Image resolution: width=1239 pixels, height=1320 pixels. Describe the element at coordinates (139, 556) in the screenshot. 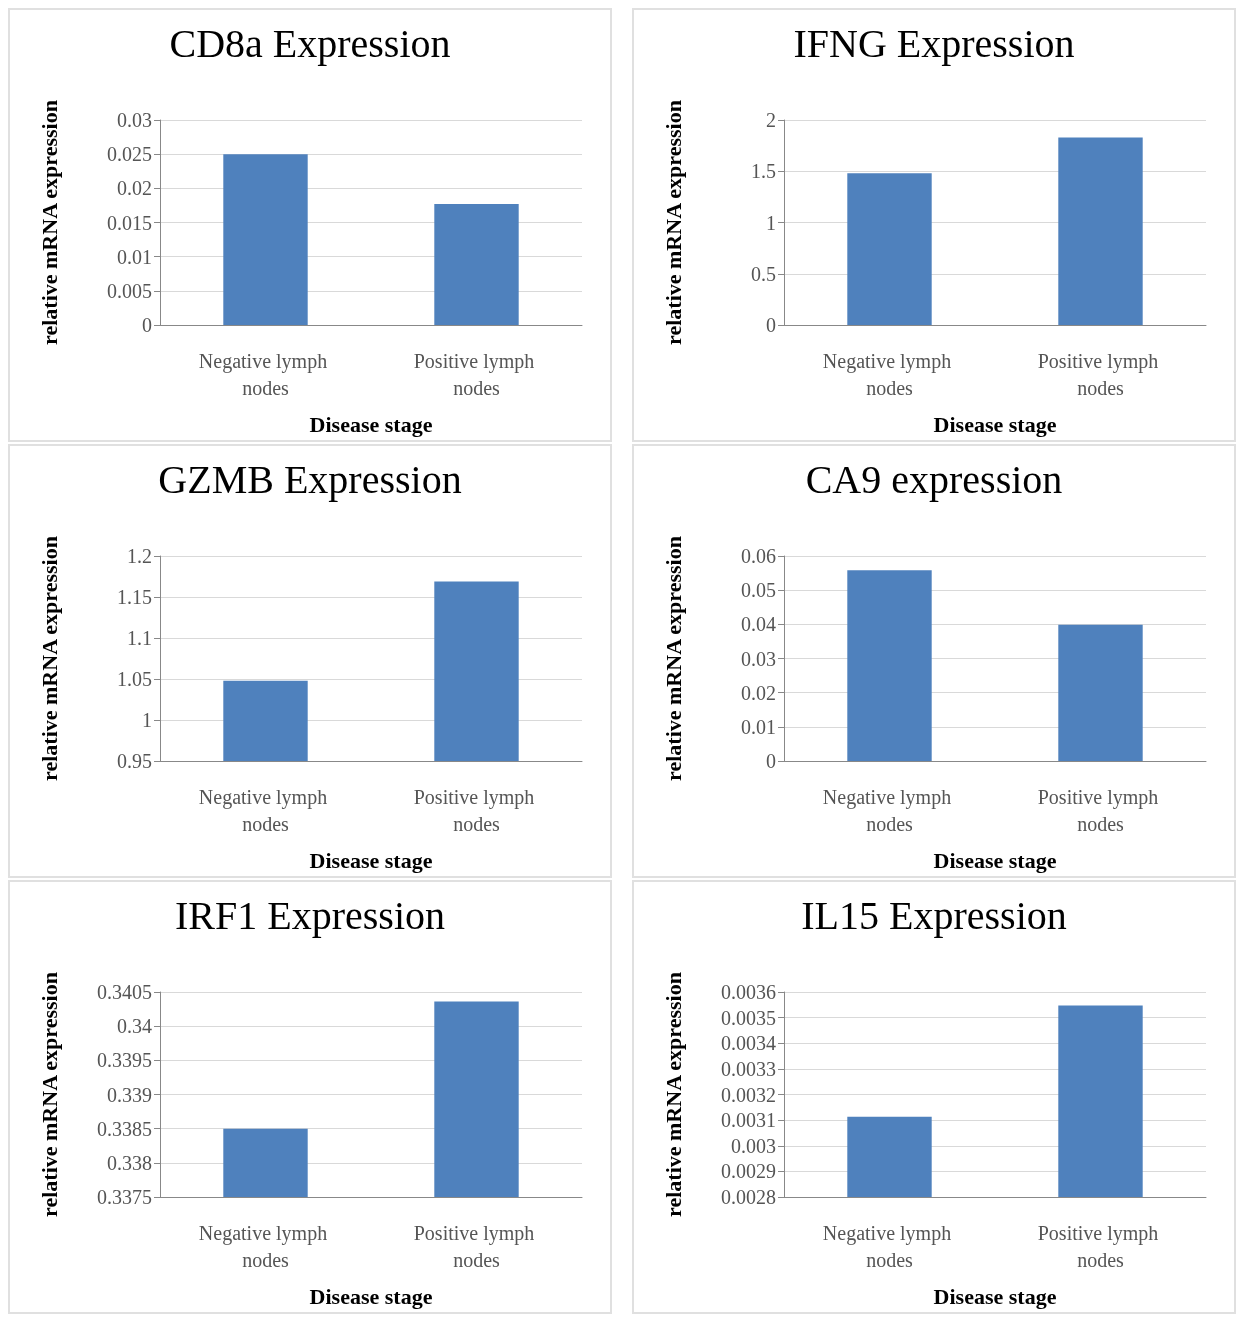

I see `y-tick-label: 1.2` at that location.